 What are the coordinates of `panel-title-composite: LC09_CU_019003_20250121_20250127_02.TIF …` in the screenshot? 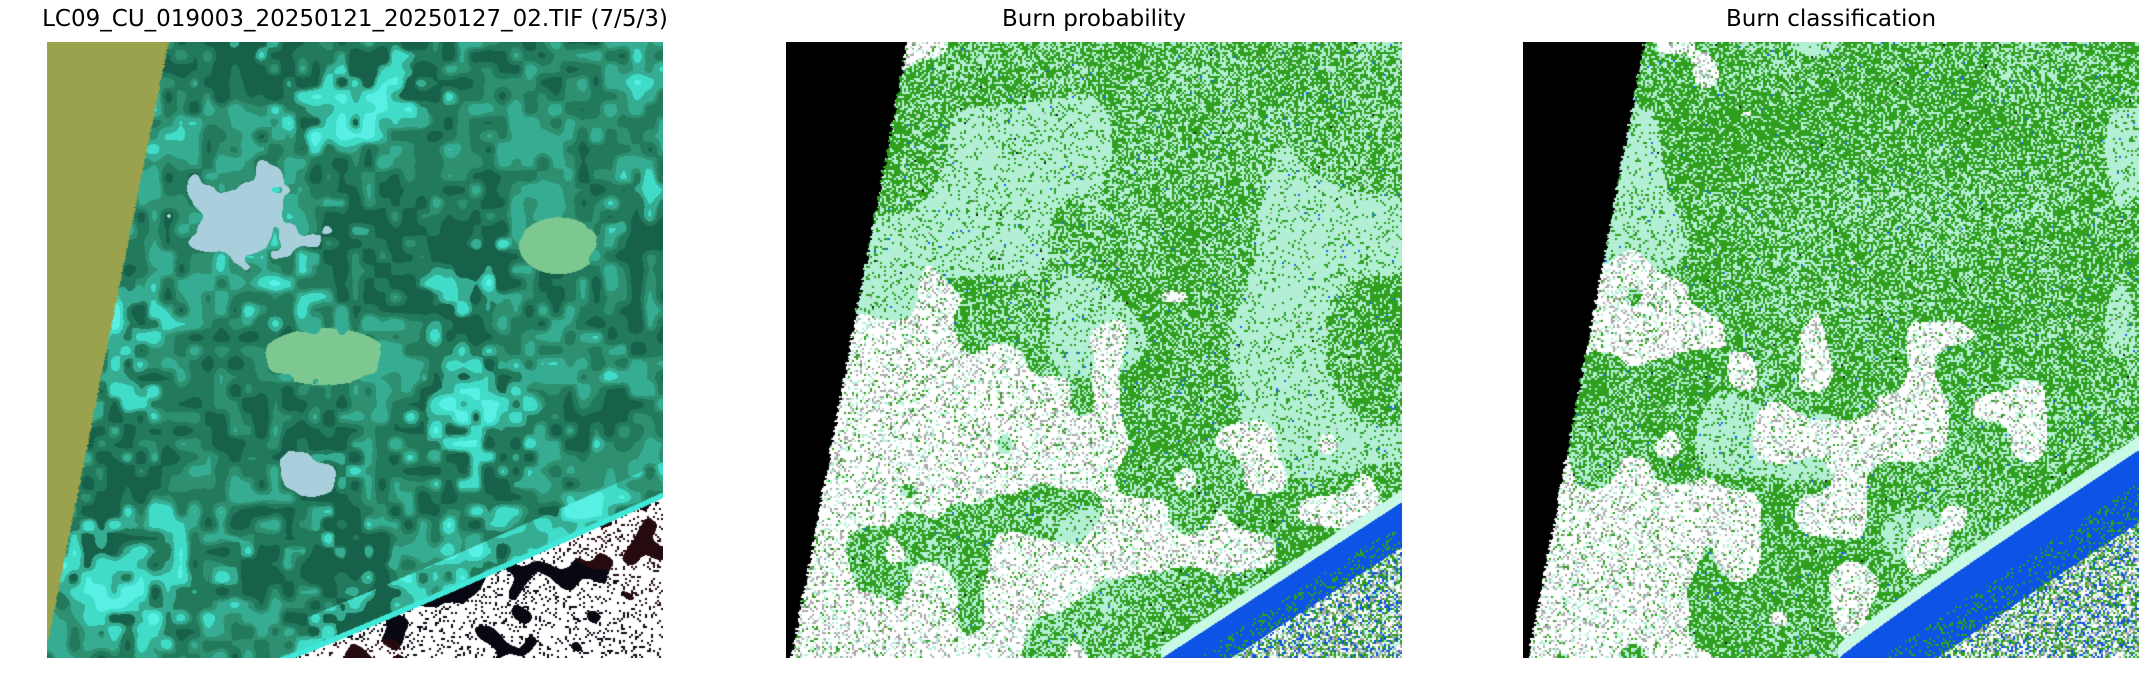 It's located at (355, 19).